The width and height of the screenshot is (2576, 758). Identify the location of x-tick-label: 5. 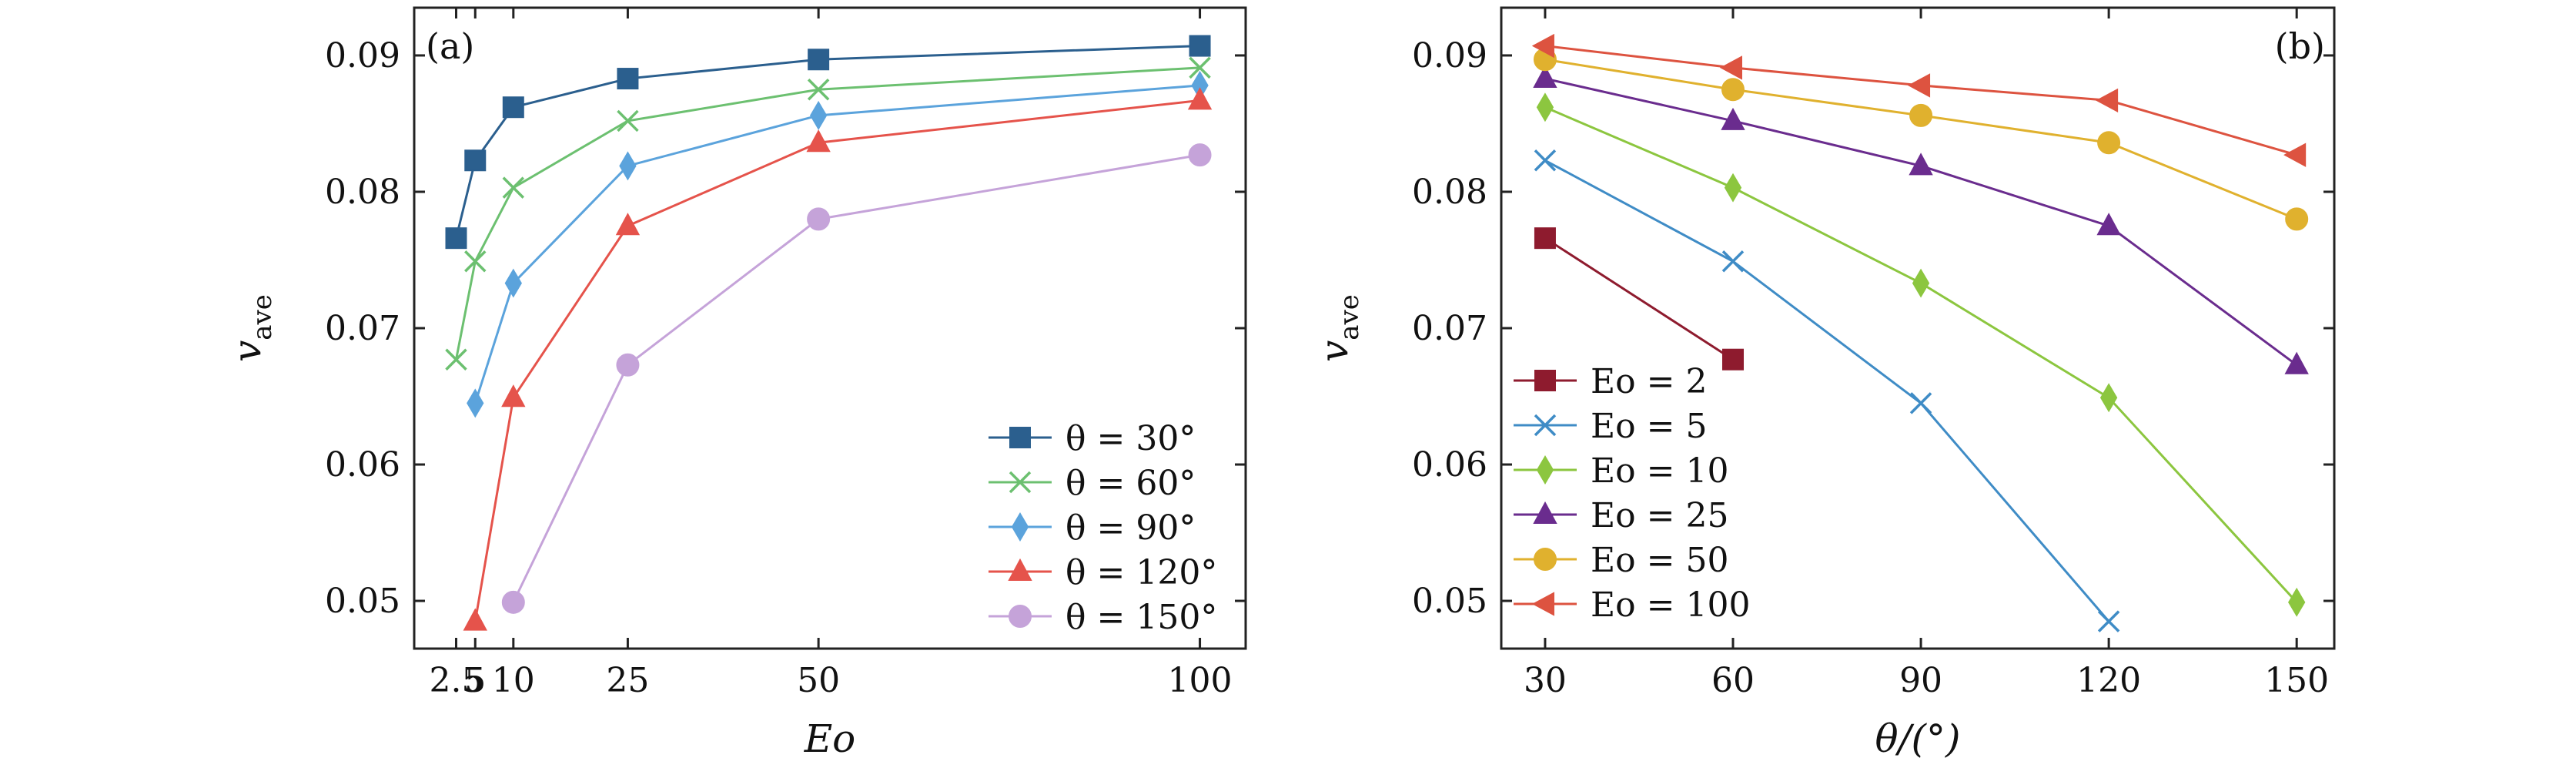
(475, 681).